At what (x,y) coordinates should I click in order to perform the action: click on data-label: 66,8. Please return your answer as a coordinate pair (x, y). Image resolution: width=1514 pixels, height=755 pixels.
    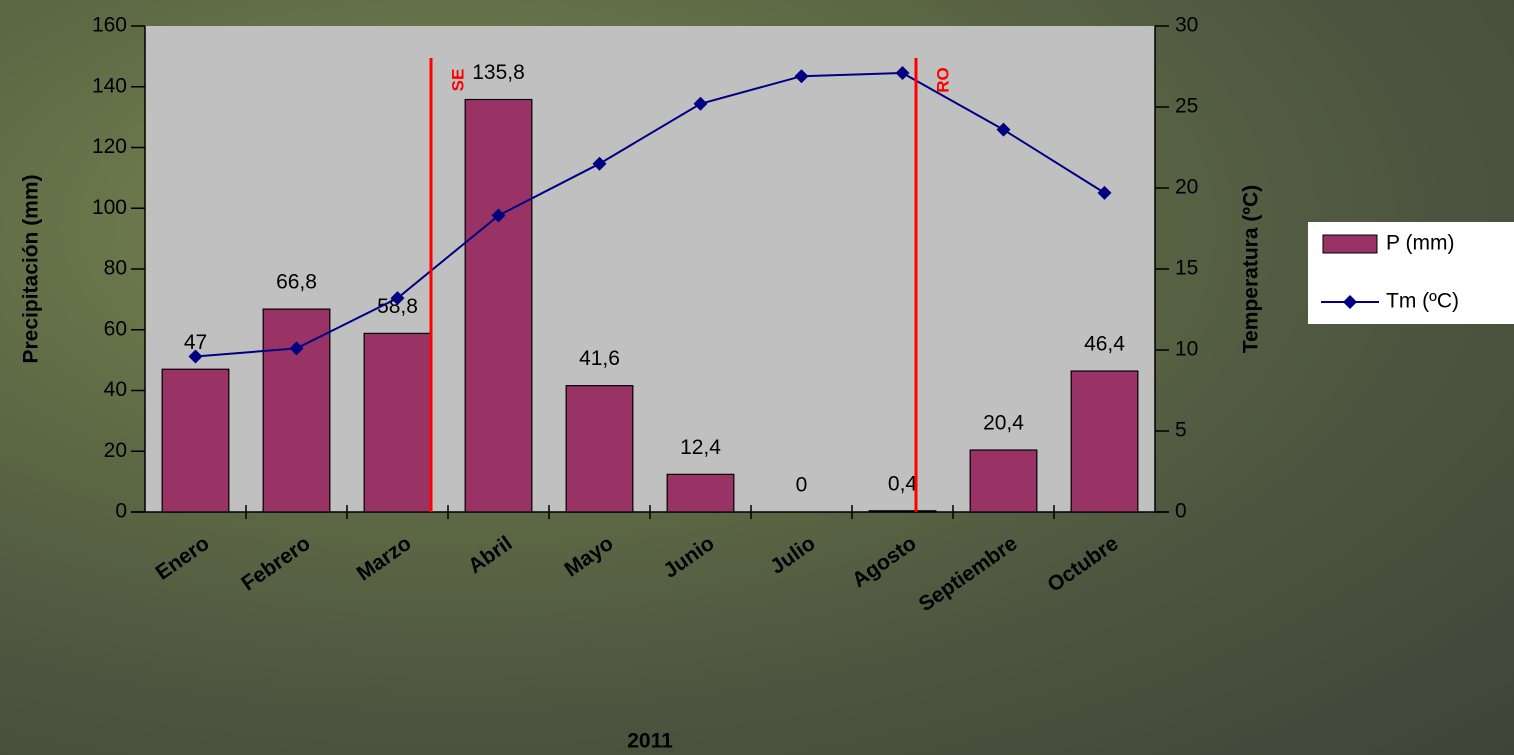
    Looking at the image, I should click on (296, 282).